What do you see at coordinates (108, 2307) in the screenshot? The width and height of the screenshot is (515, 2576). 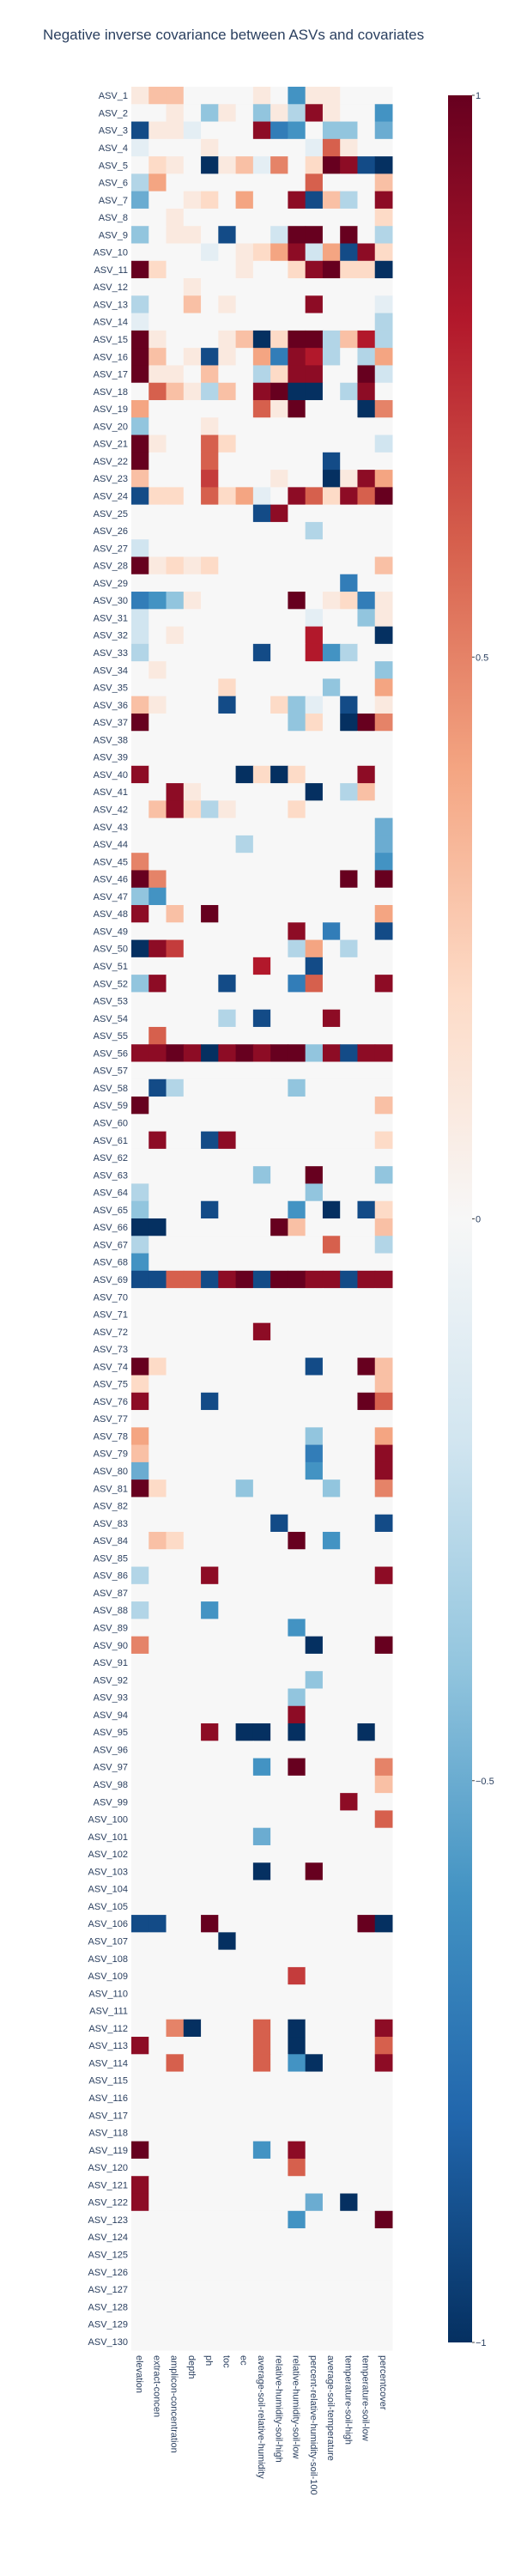 I see `y-tick-label: ASV_128` at bounding box center [108, 2307].